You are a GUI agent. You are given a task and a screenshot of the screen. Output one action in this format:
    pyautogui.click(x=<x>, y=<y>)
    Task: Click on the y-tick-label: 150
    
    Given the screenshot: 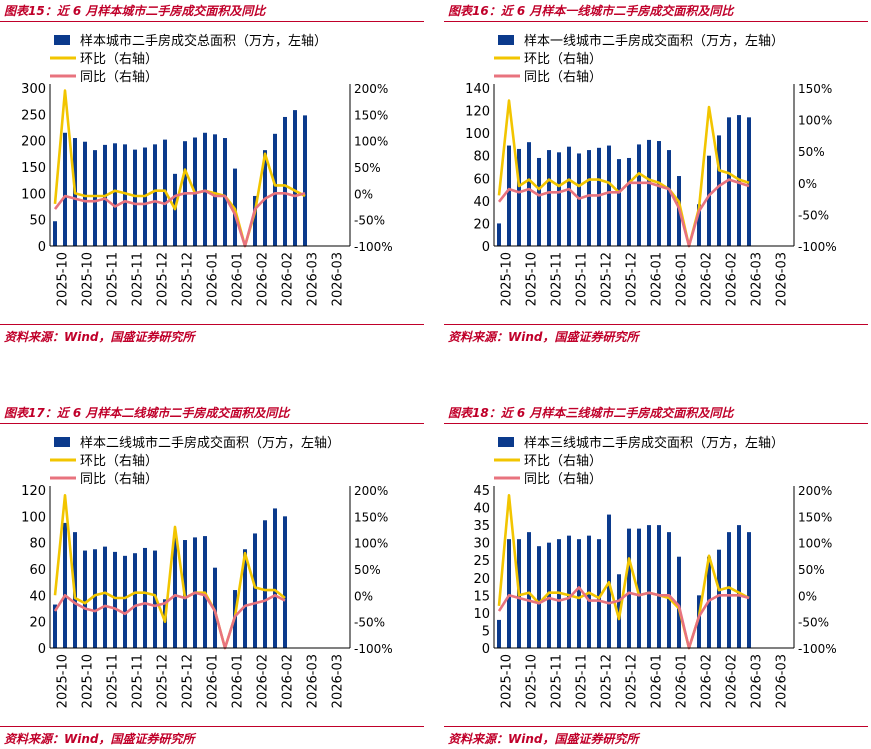 What is the action you would take?
    pyautogui.click(x=33, y=168)
    